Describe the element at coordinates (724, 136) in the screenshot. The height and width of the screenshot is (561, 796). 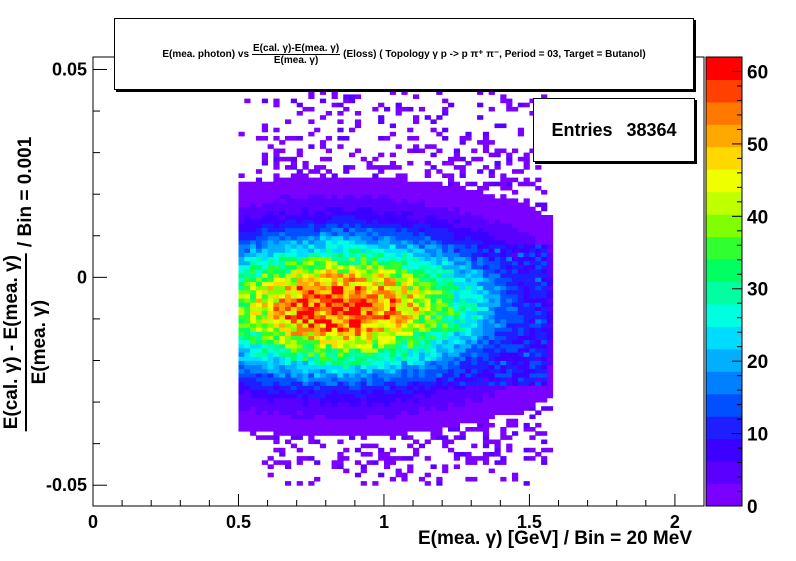
I see `colorbar-segment` at that location.